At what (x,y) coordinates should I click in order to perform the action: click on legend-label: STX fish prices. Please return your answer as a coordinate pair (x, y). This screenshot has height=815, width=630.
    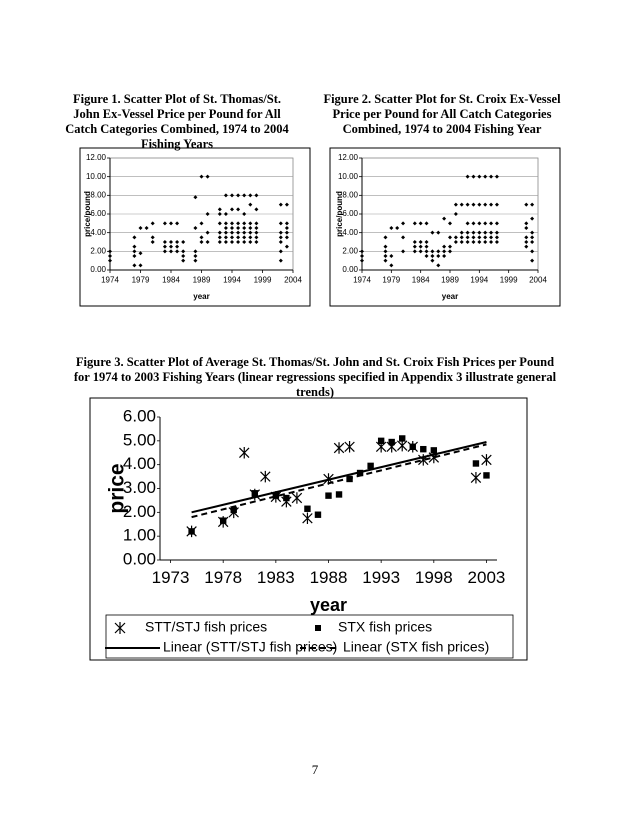
    Looking at the image, I should click on (385, 627).